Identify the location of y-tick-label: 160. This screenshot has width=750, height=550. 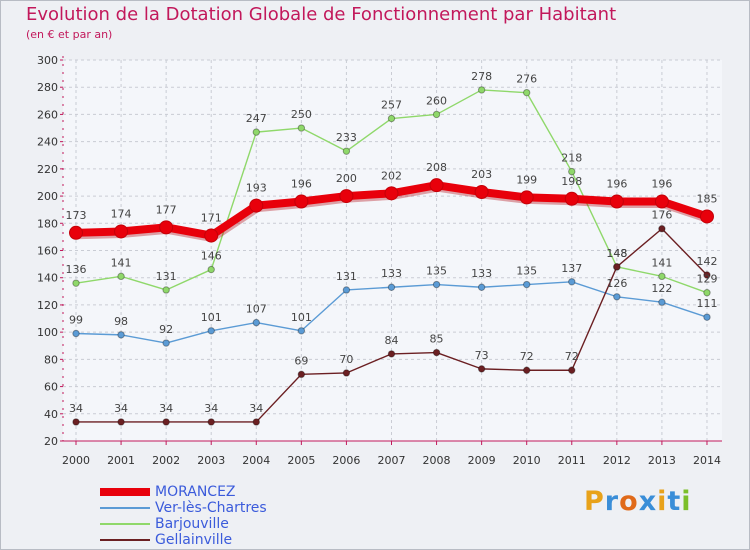
(47, 251).